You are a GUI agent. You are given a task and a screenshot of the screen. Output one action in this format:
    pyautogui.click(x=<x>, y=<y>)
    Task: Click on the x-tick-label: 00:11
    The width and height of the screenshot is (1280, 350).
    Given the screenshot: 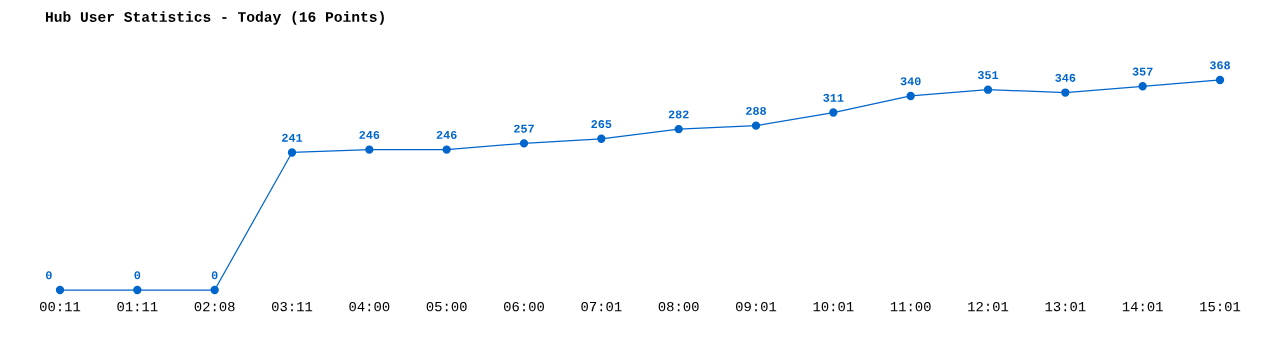 What is the action you would take?
    pyautogui.click(x=60, y=306)
    